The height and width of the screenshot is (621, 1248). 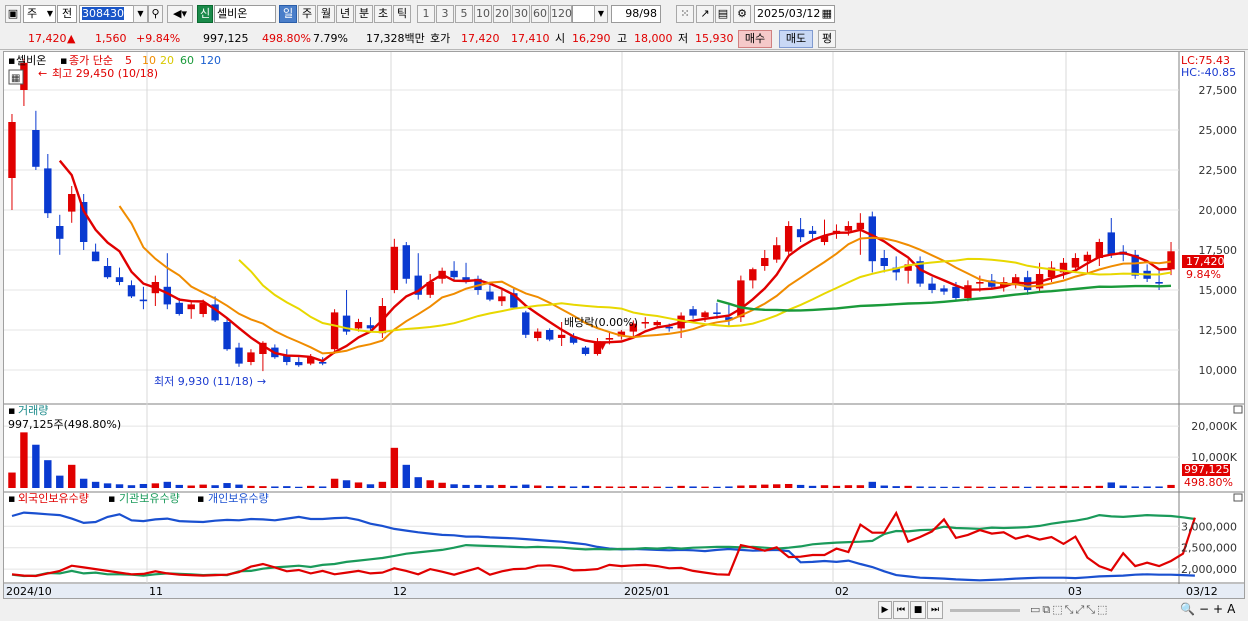 I want to click on period-tab-2: 월, so click(x=326, y=14).